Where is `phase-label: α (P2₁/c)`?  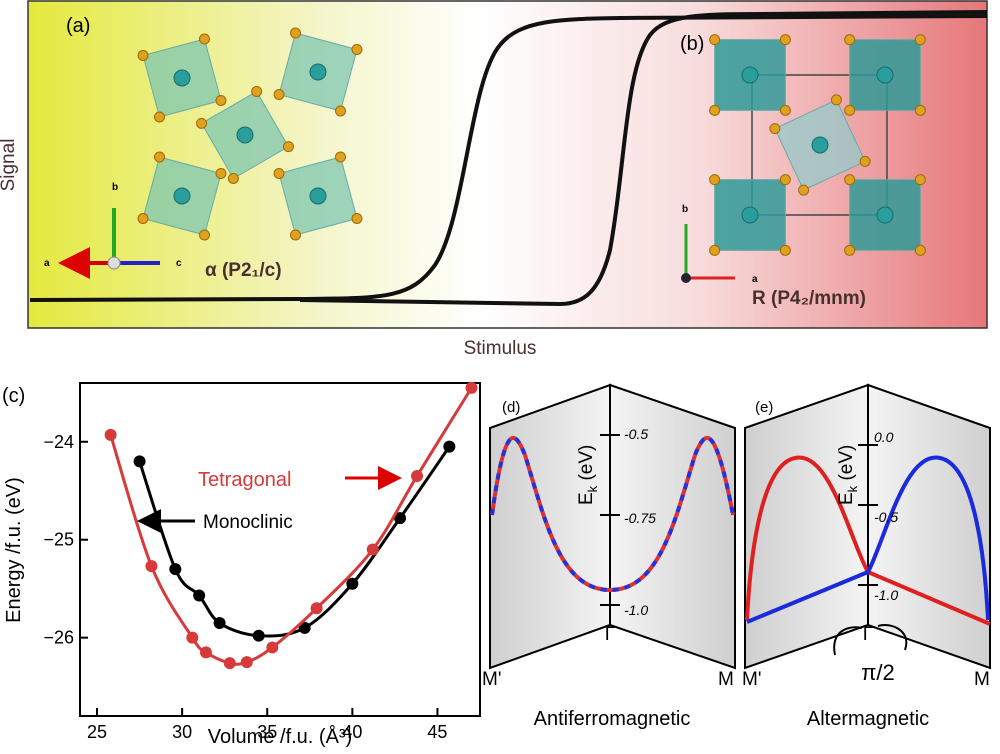 phase-label: α (P2₁/c) is located at coordinates (243, 270).